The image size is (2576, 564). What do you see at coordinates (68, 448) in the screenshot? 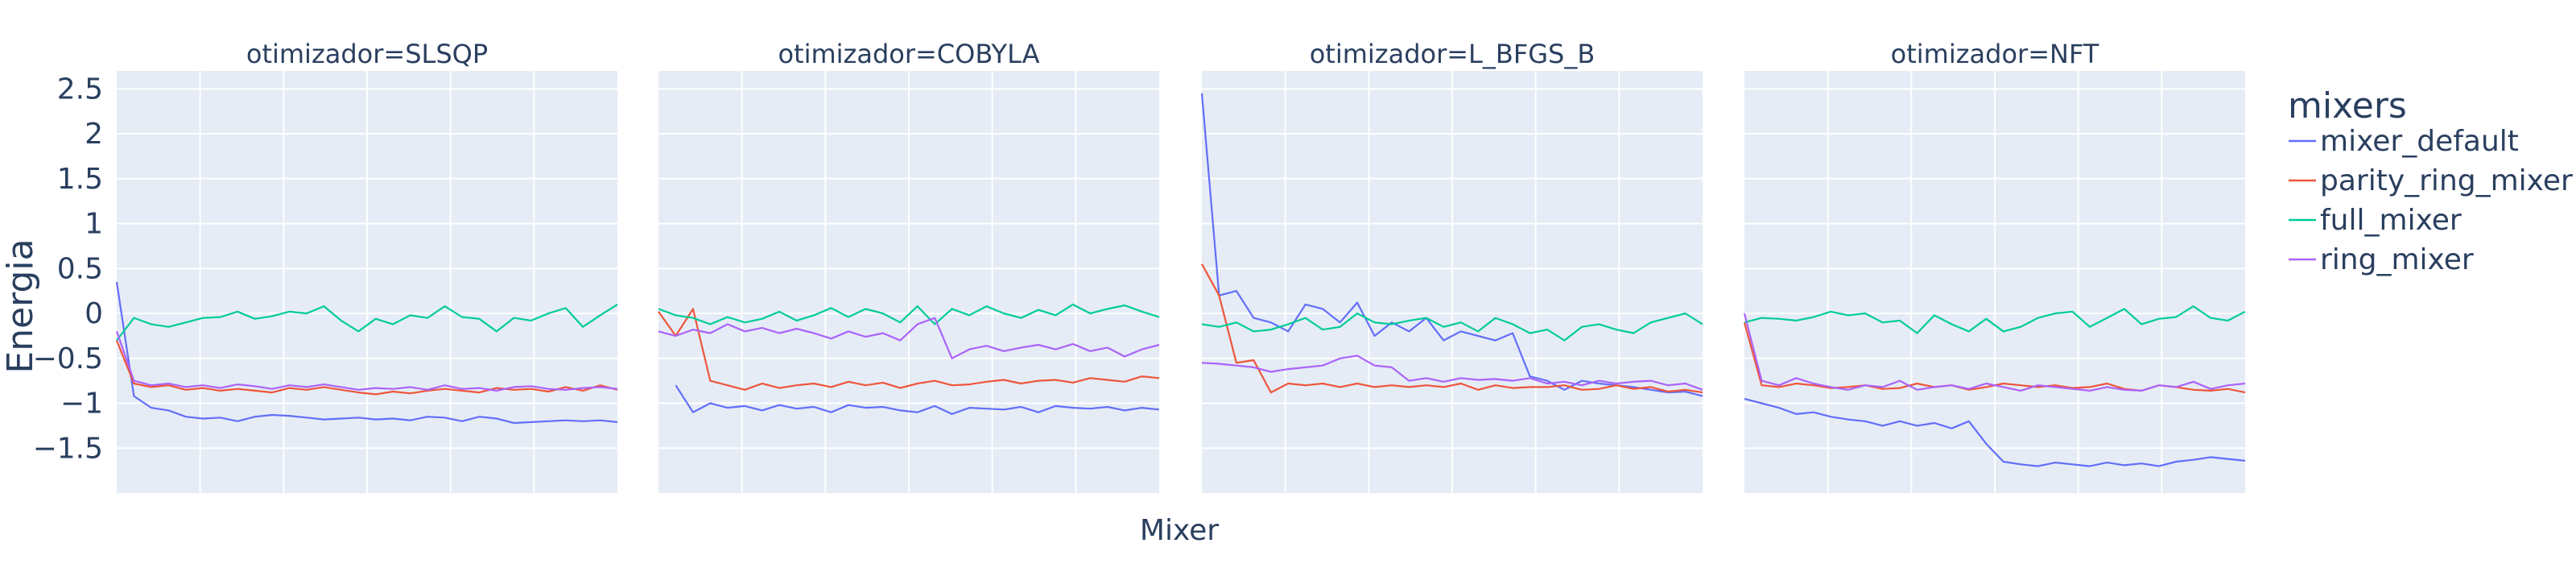
I see `y-tick-label: −1.5` at bounding box center [68, 448].